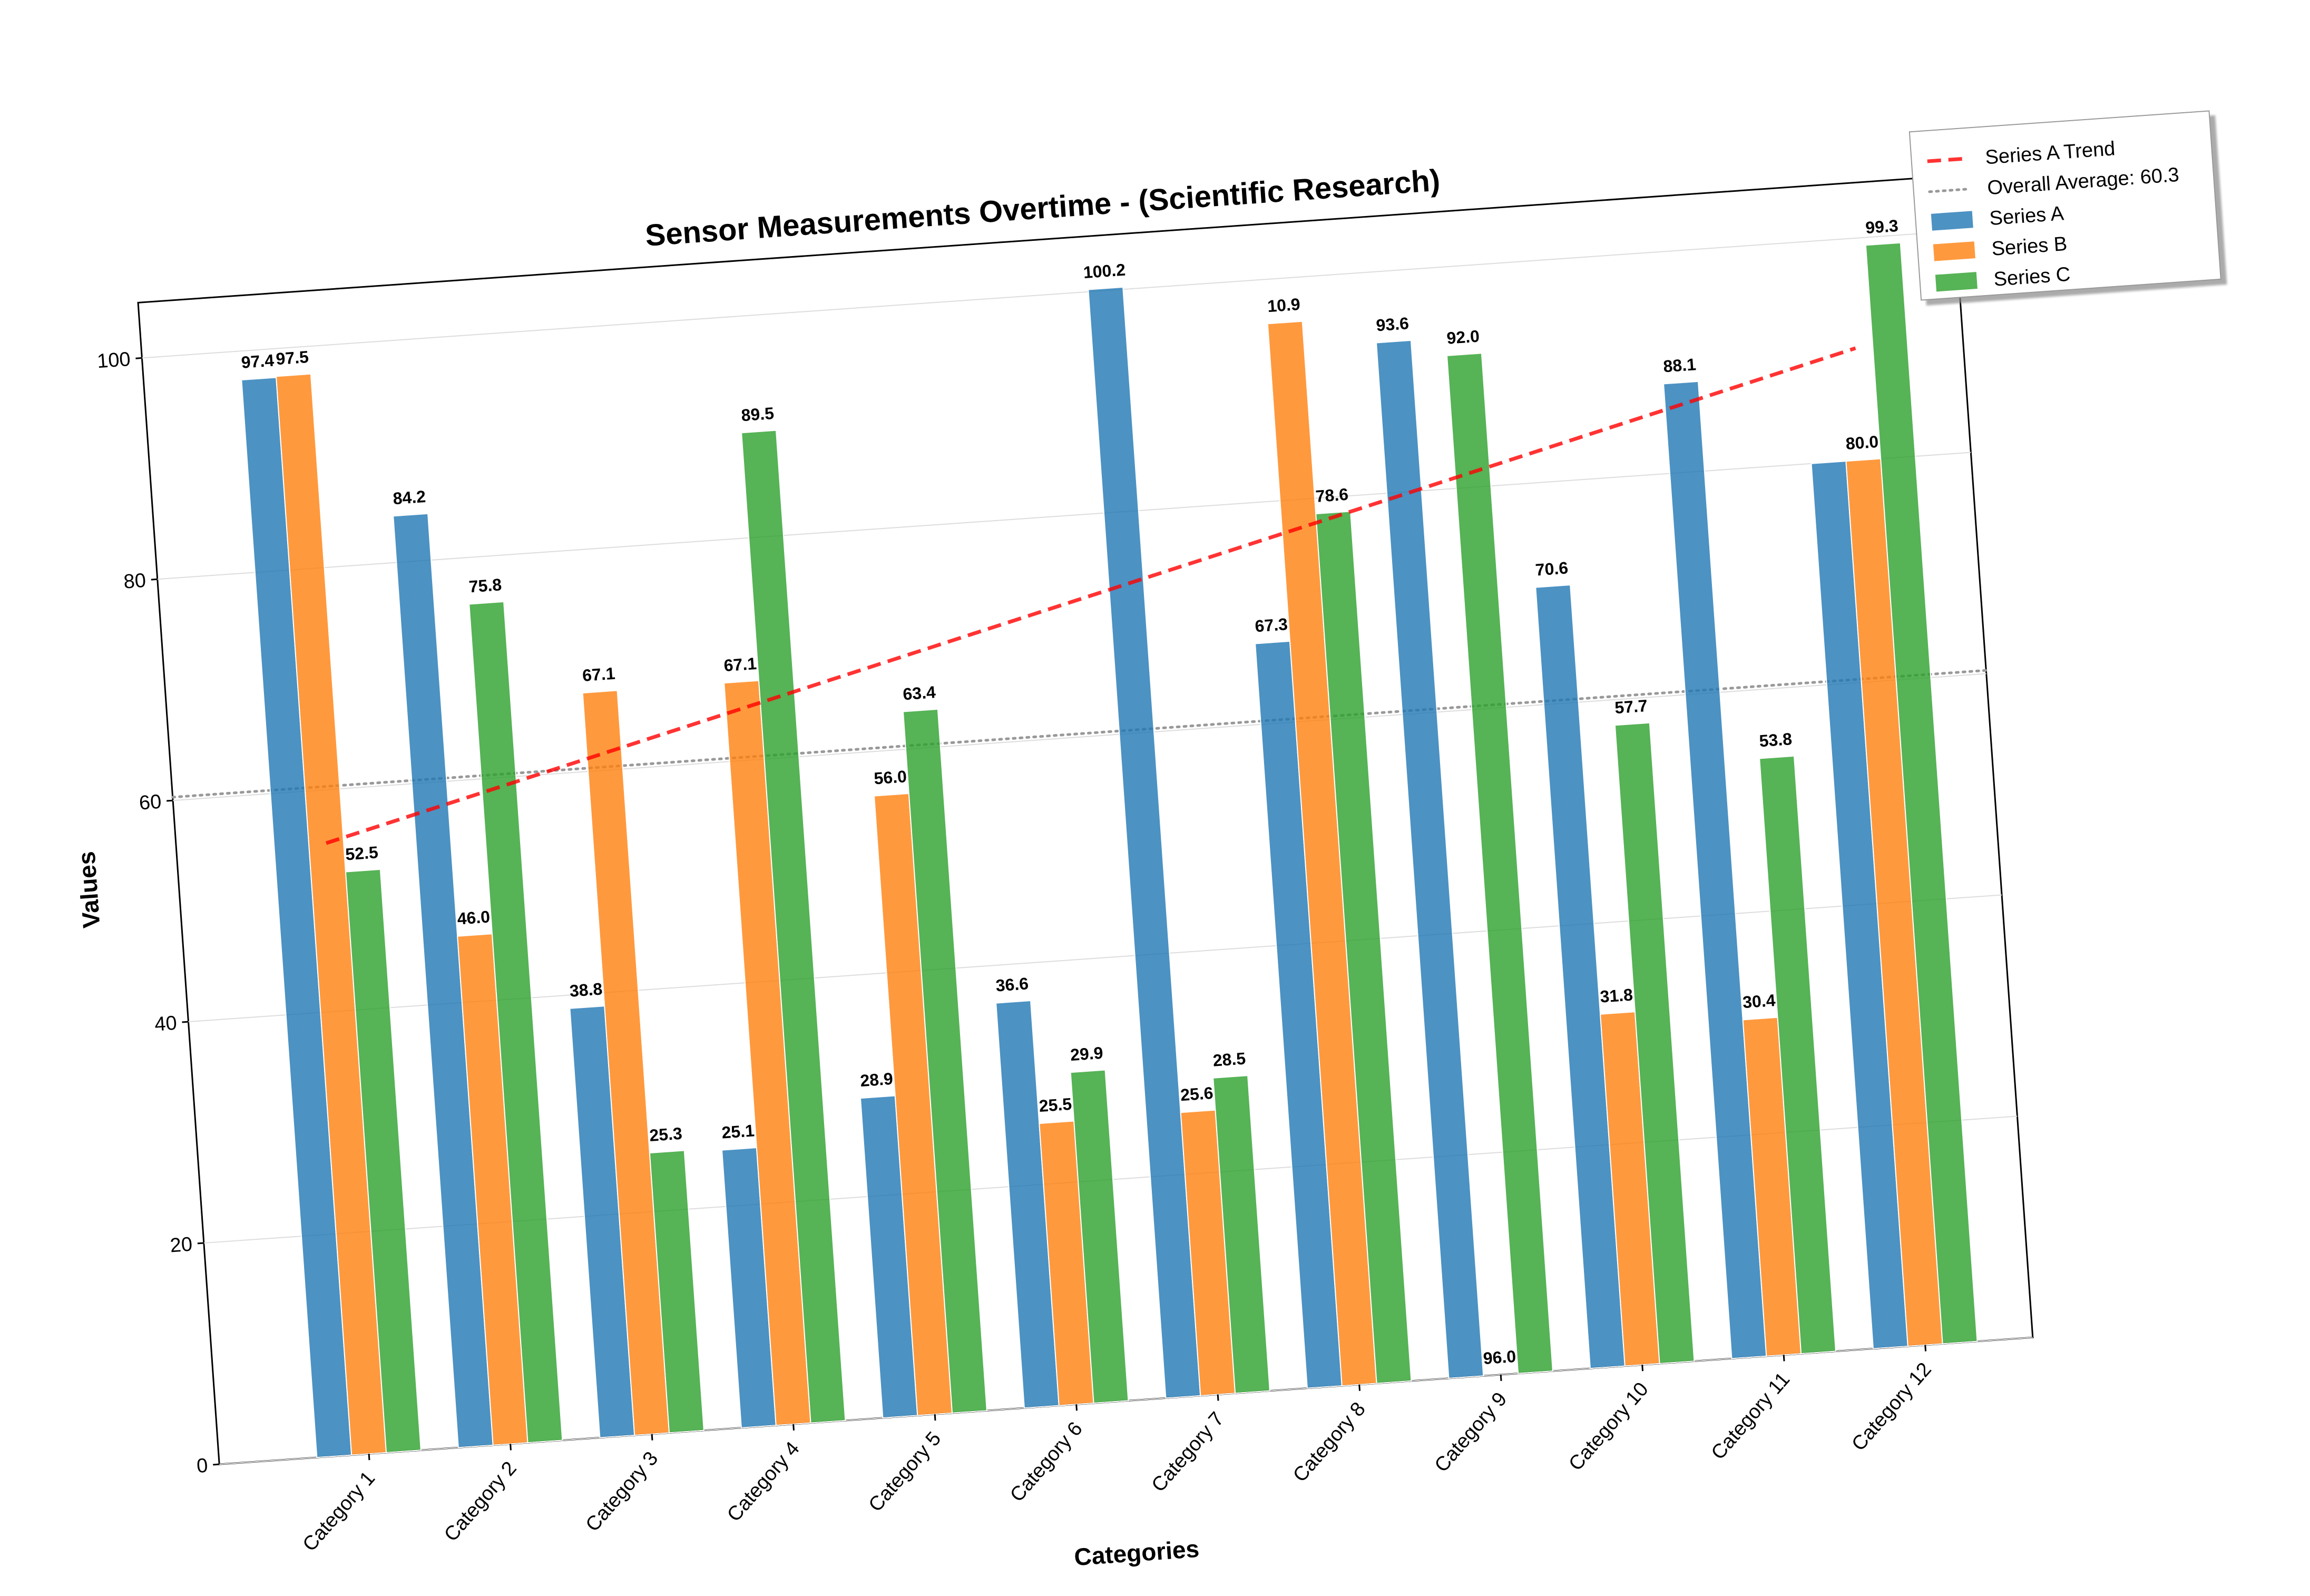 The width and height of the screenshot is (2310, 1596). What do you see at coordinates (1759, 1001) in the screenshot?
I see `bar-value-label: 30.4` at bounding box center [1759, 1001].